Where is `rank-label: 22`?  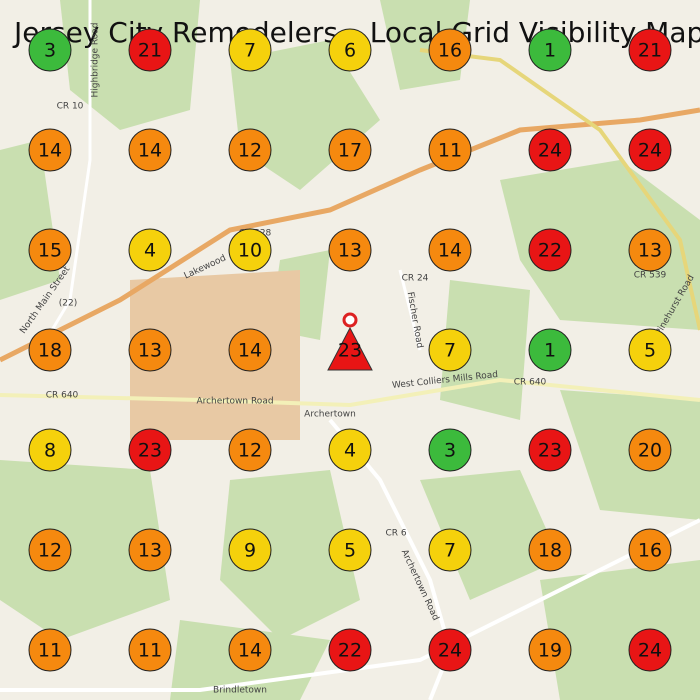
rank-label: 22 is located at coordinates (550, 251).